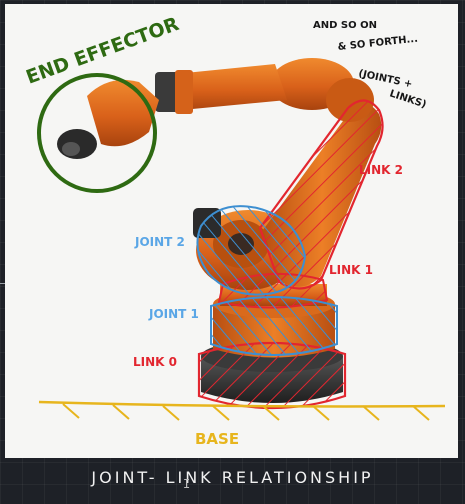 This screenshot has height=504, width=465. Describe the element at coordinates (2, 283) in the screenshot. I see `side-tick` at that location.